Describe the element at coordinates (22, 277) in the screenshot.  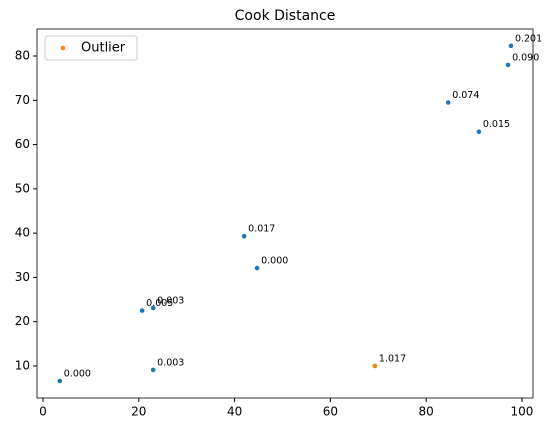
I see `y-tick-label: 30` at that location.